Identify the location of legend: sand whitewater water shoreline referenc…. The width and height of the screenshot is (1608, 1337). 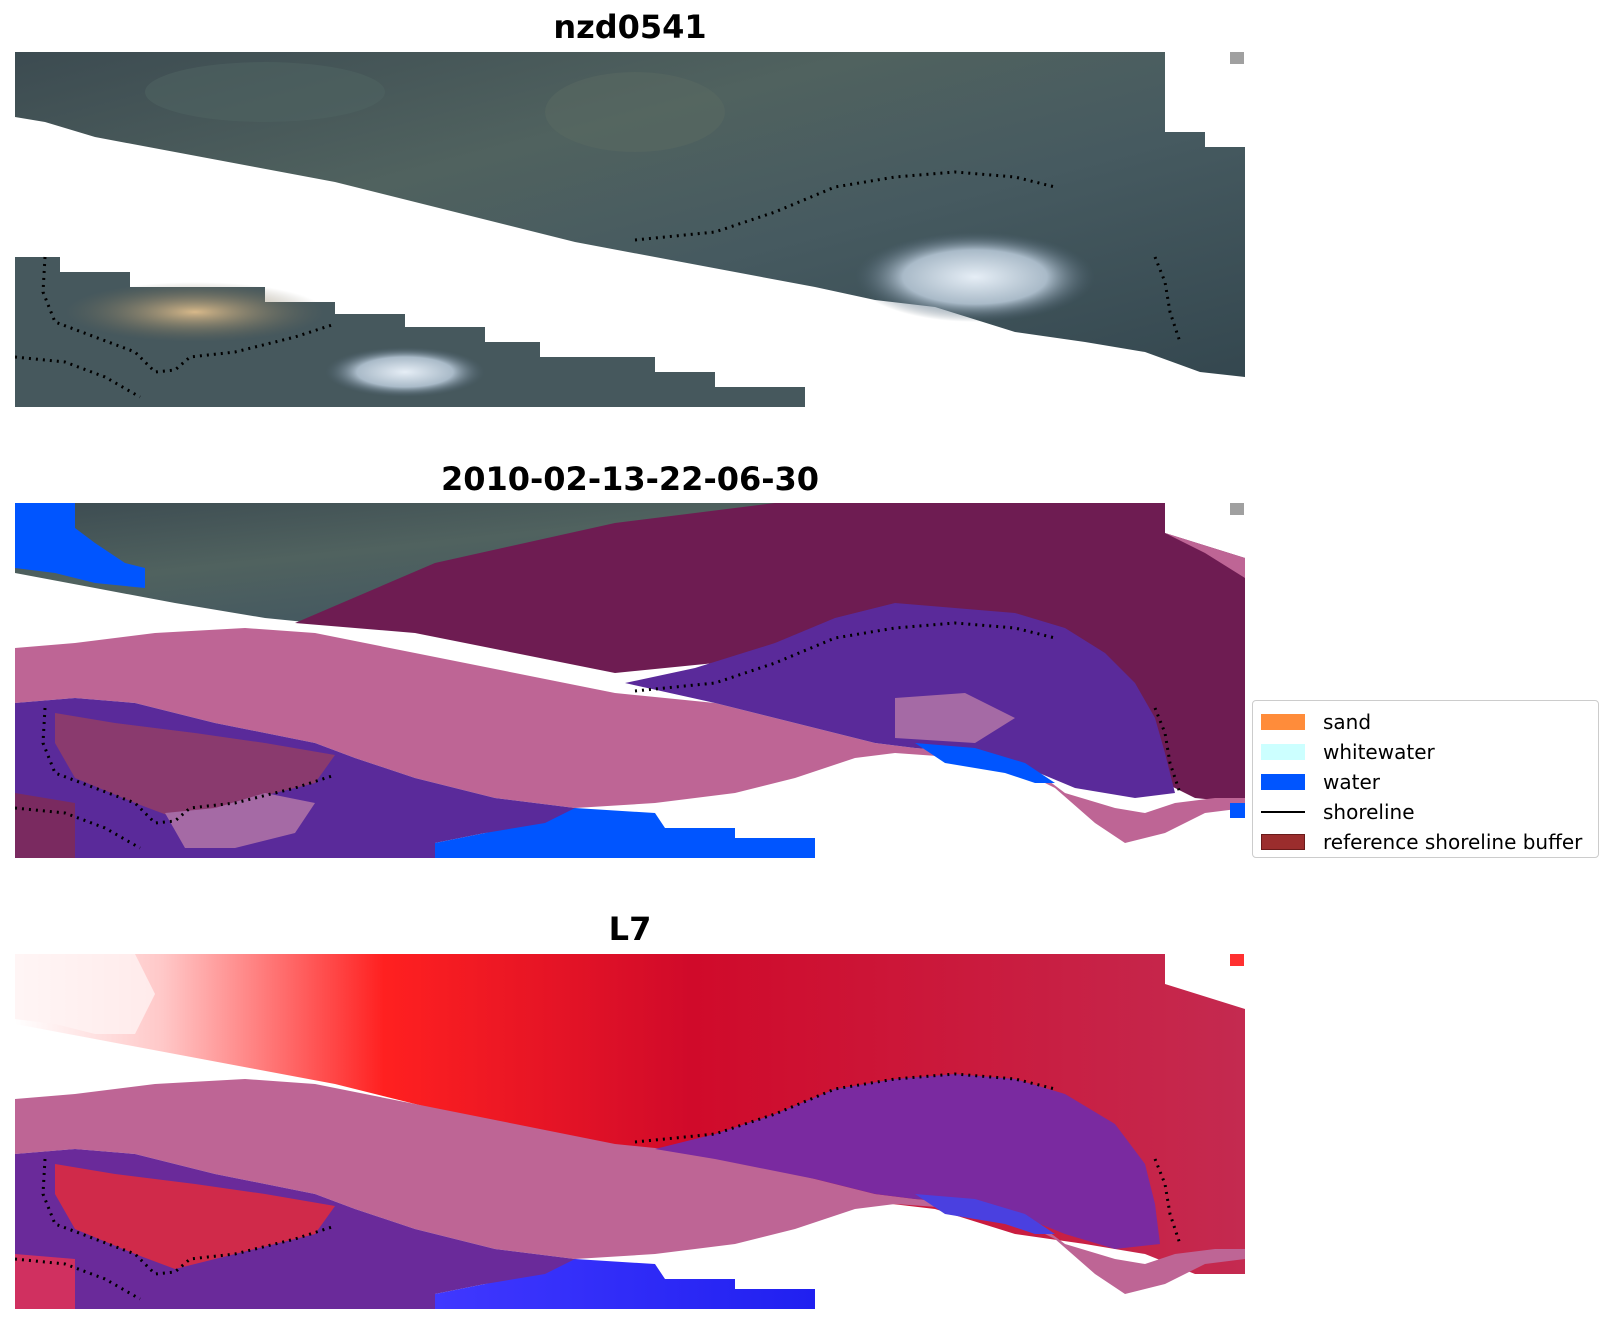
(1425, 779).